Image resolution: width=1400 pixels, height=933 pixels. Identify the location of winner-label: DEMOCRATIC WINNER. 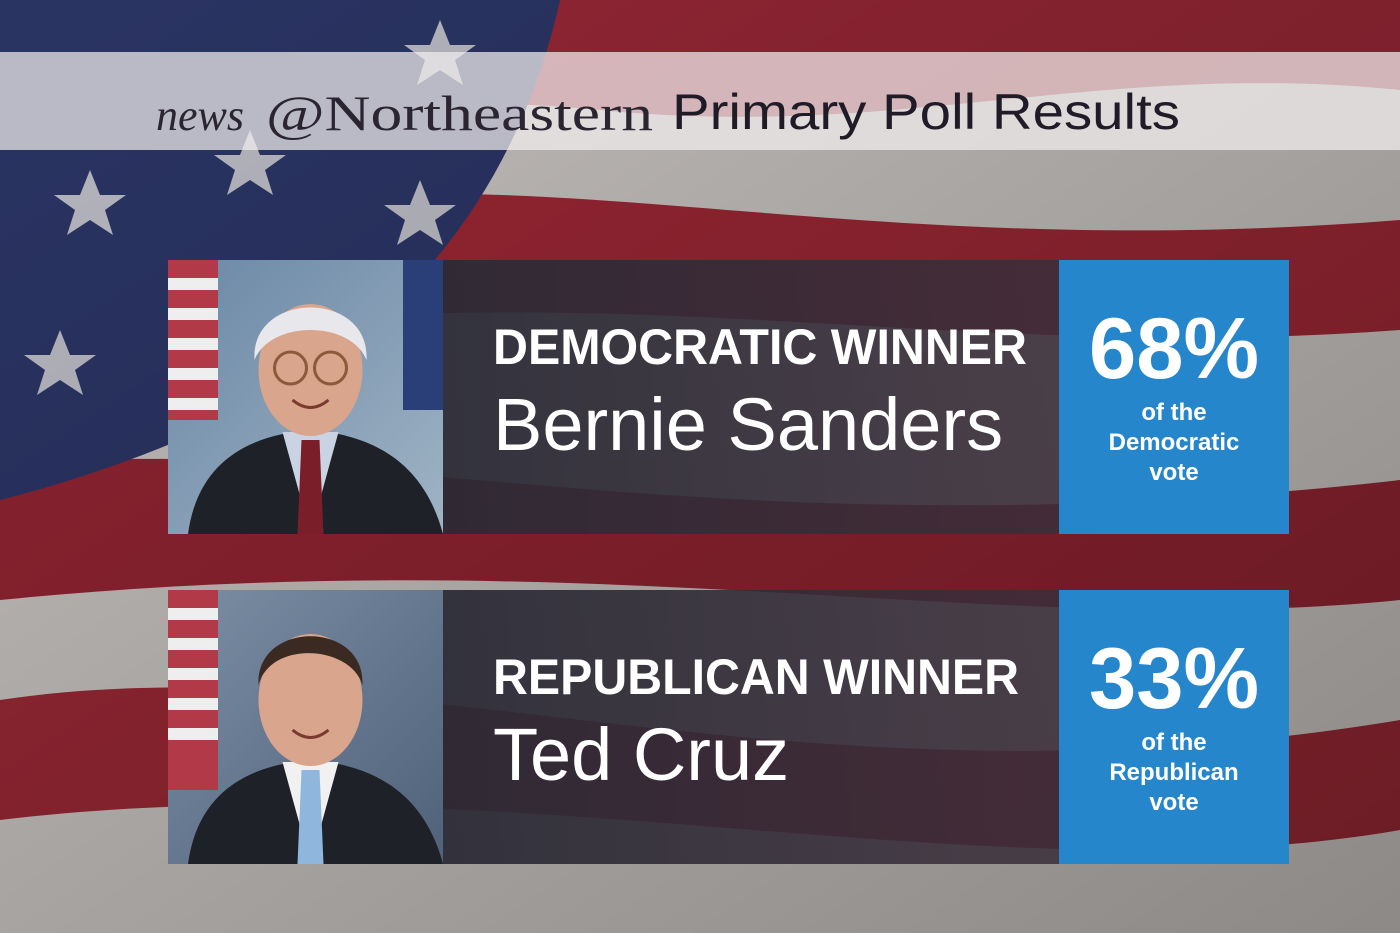
(760, 347).